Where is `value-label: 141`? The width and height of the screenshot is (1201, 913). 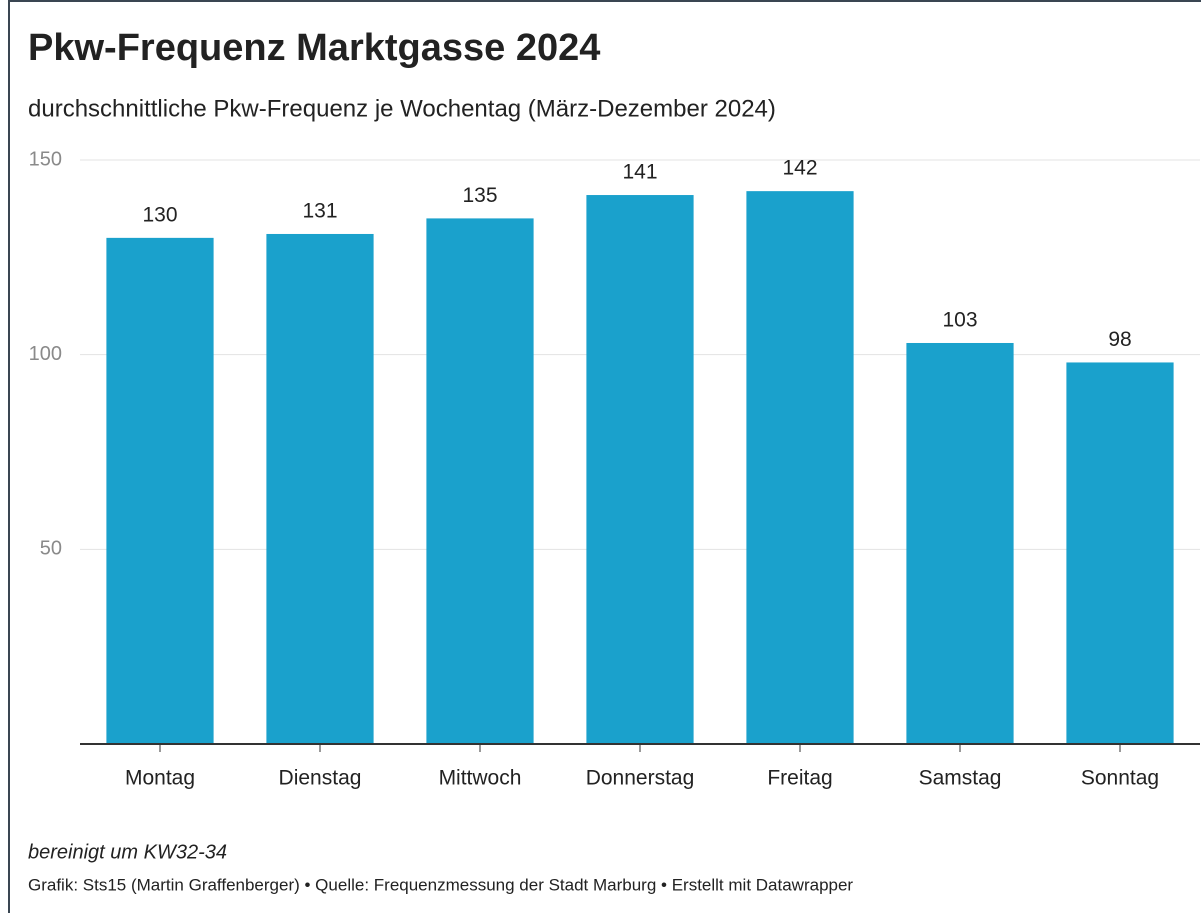
value-label: 141 is located at coordinates (639, 172).